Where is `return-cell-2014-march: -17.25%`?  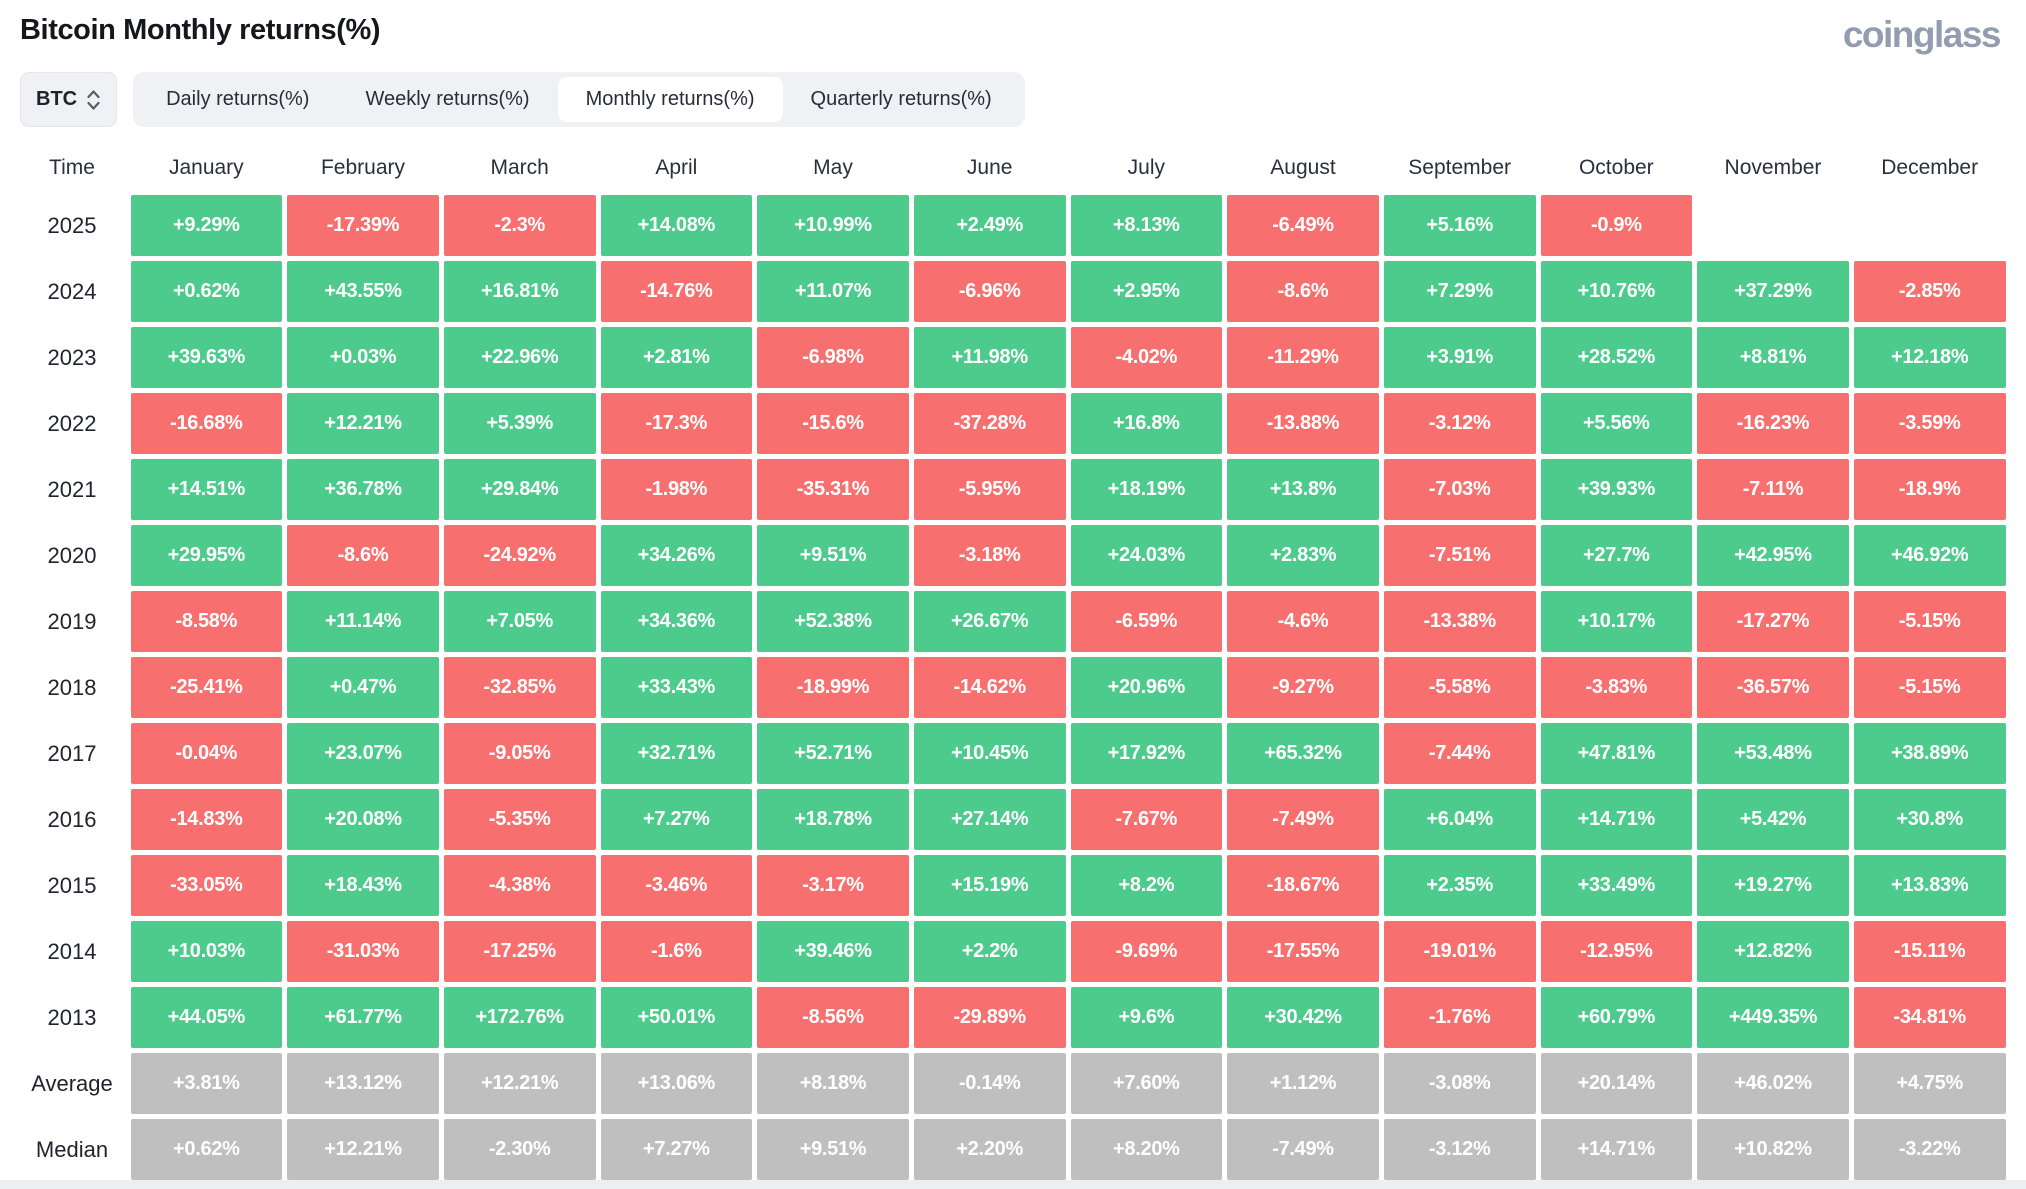 return-cell-2014-march: -17.25% is located at coordinates (519, 951).